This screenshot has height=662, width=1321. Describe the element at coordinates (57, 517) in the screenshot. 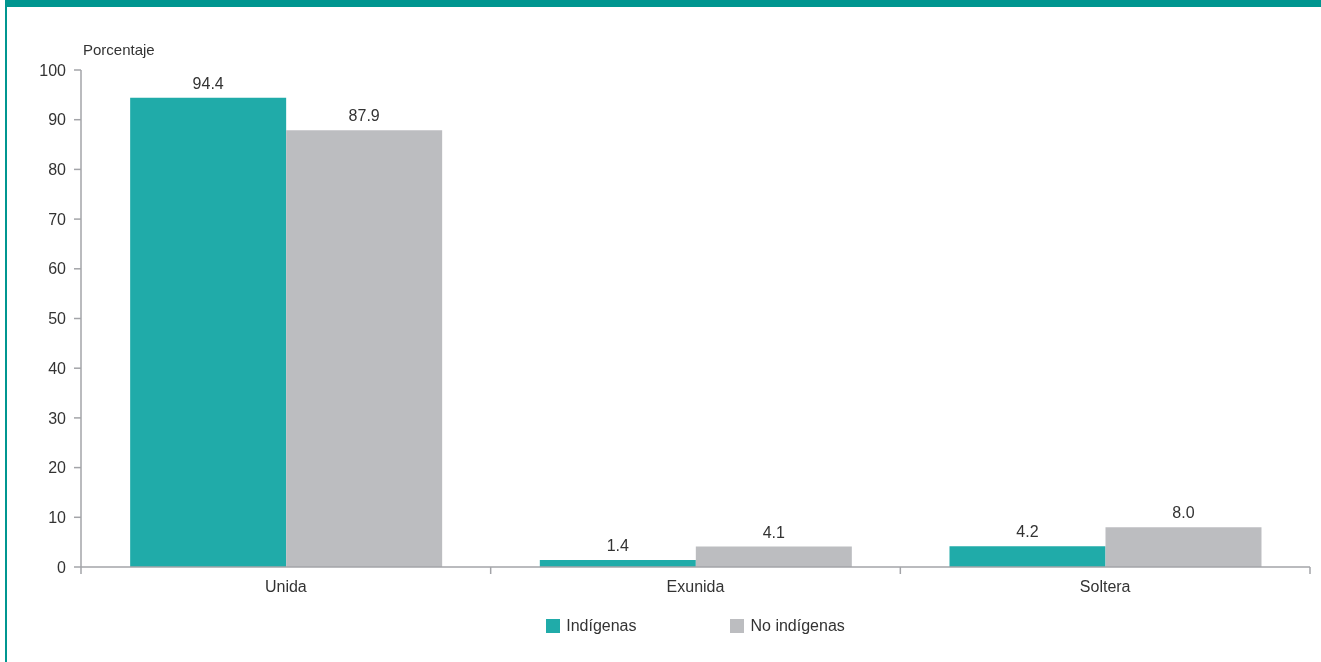

I see `y-tick-label: 10` at that location.